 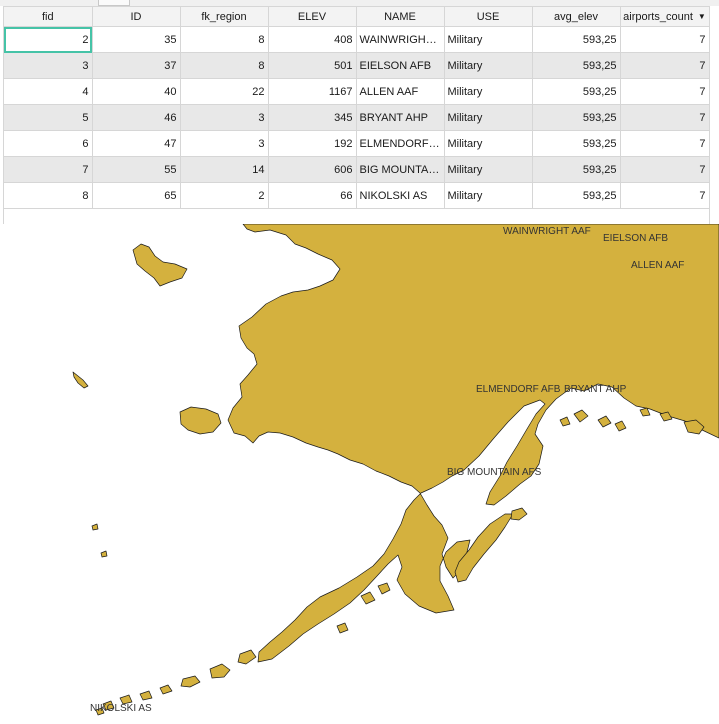 What do you see at coordinates (488, 17) in the screenshot?
I see `column-header-use: USE` at bounding box center [488, 17].